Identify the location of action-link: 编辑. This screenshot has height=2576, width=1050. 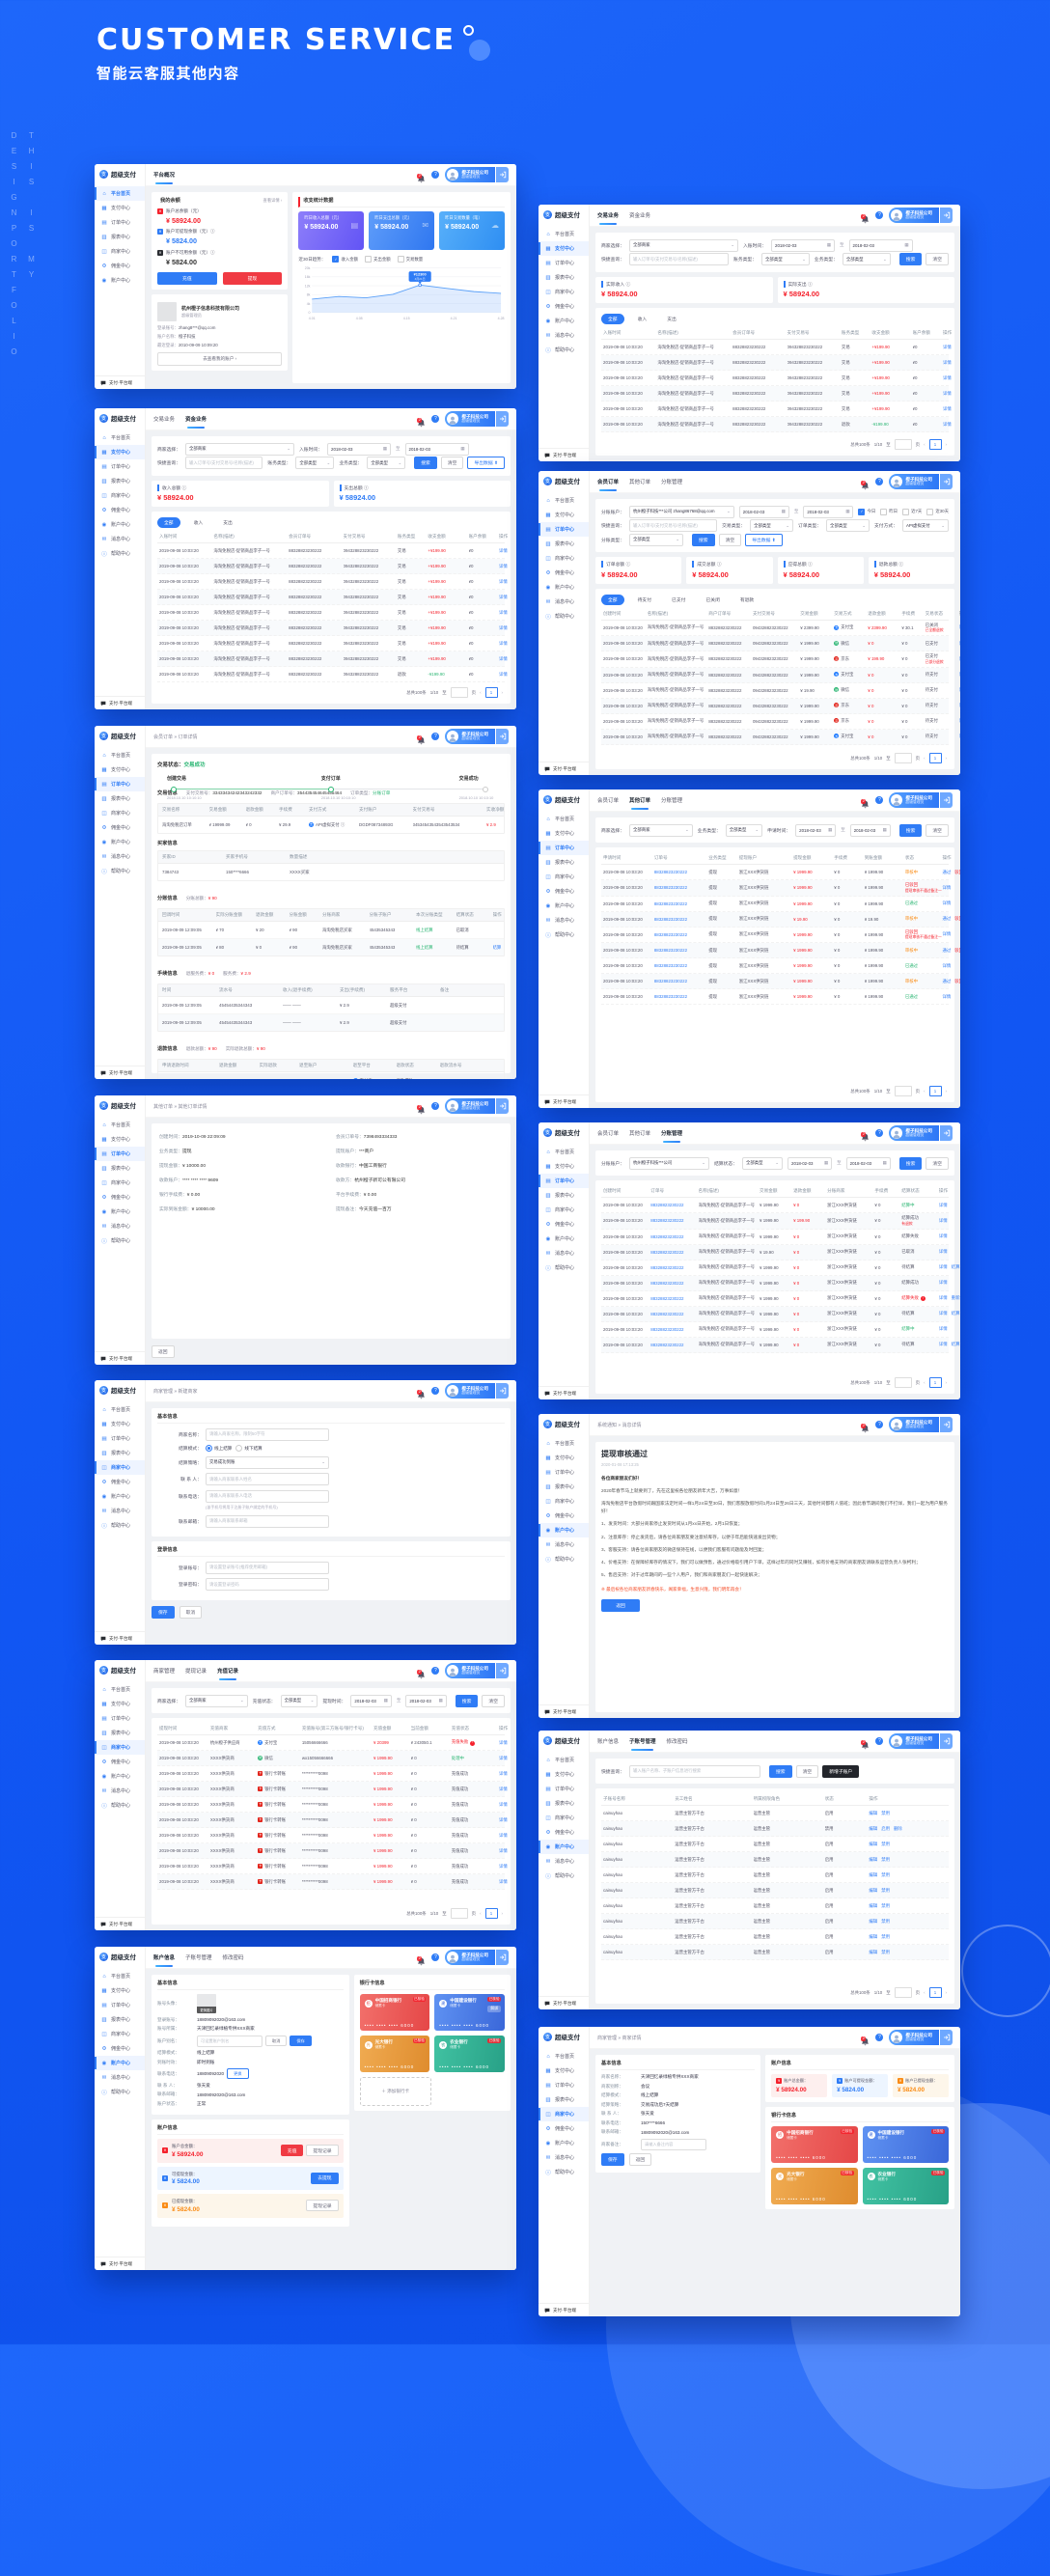
(873, 1936).